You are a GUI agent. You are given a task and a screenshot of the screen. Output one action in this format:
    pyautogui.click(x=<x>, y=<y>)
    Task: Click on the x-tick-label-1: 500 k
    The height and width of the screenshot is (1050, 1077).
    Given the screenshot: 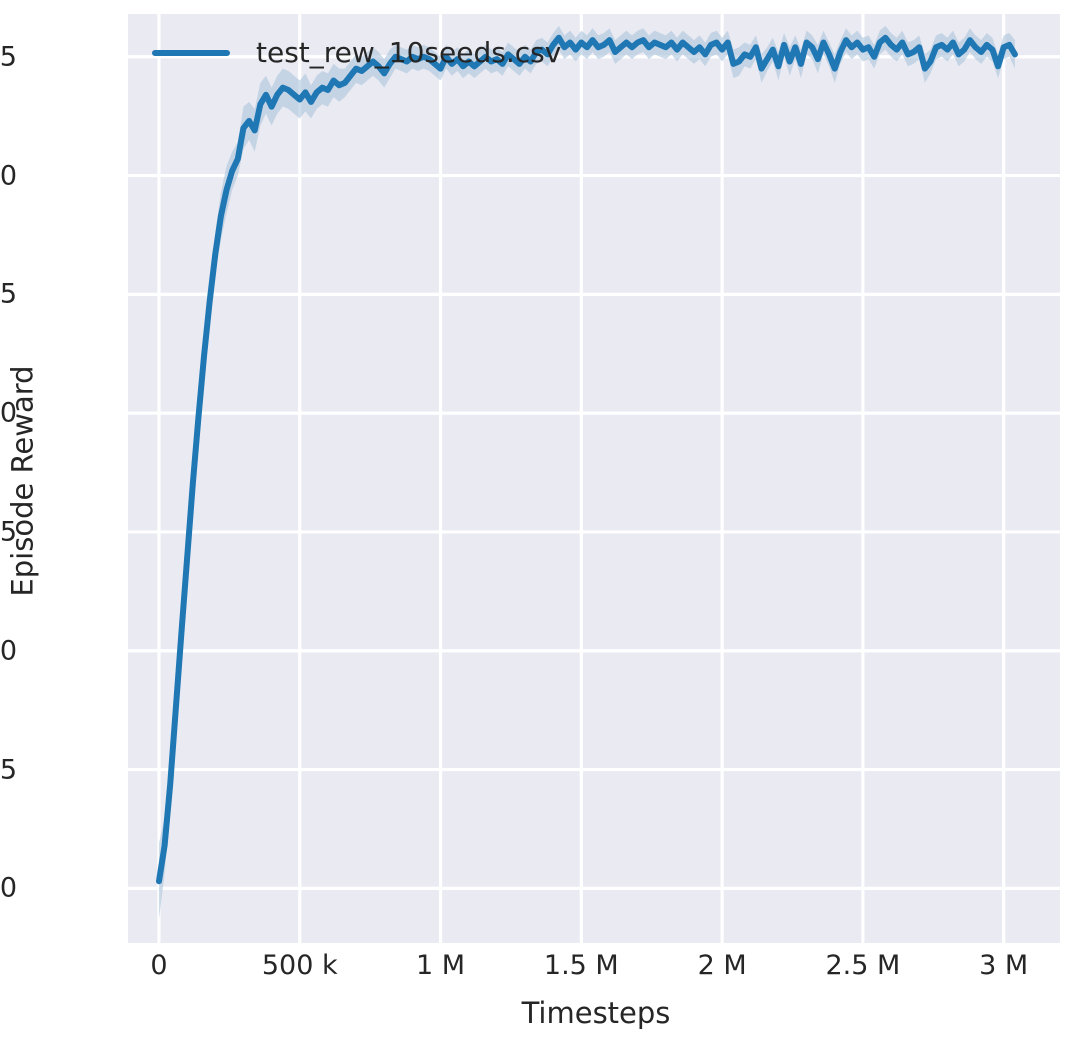 What is the action you would take?
    pyautogui.click(x=299, y=965)
    